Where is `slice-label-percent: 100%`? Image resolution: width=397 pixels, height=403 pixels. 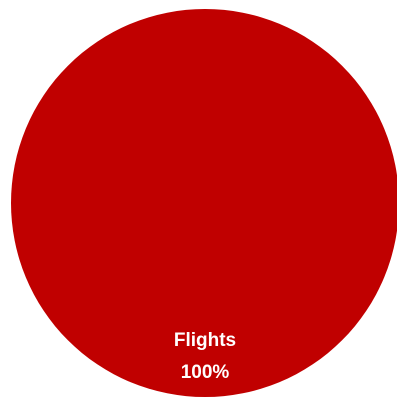 slice-label-percent: 100% is located at coordinates (205, 372).